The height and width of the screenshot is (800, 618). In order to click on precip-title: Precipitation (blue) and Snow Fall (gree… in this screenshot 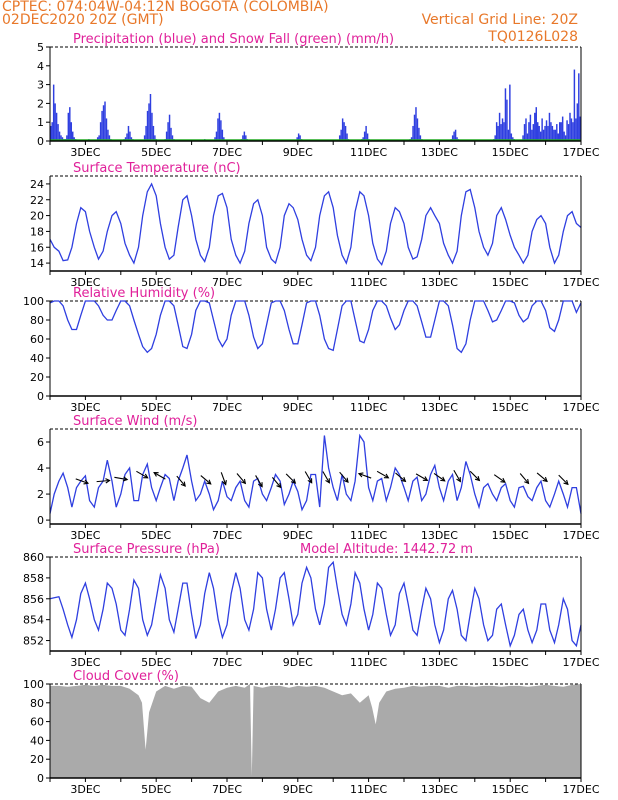, I will do `click(233, 39)`.